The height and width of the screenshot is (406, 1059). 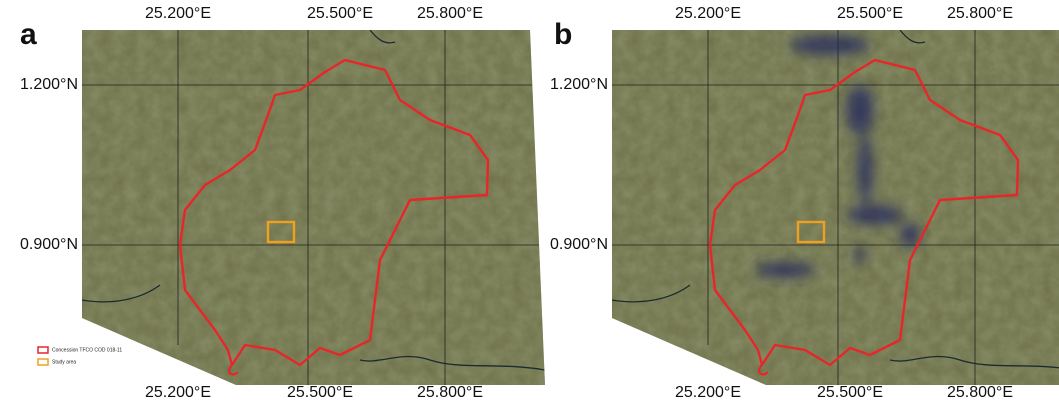 I want to click on legend-label: Concession TFCO COD 018-11, so click(x=87, y=350).